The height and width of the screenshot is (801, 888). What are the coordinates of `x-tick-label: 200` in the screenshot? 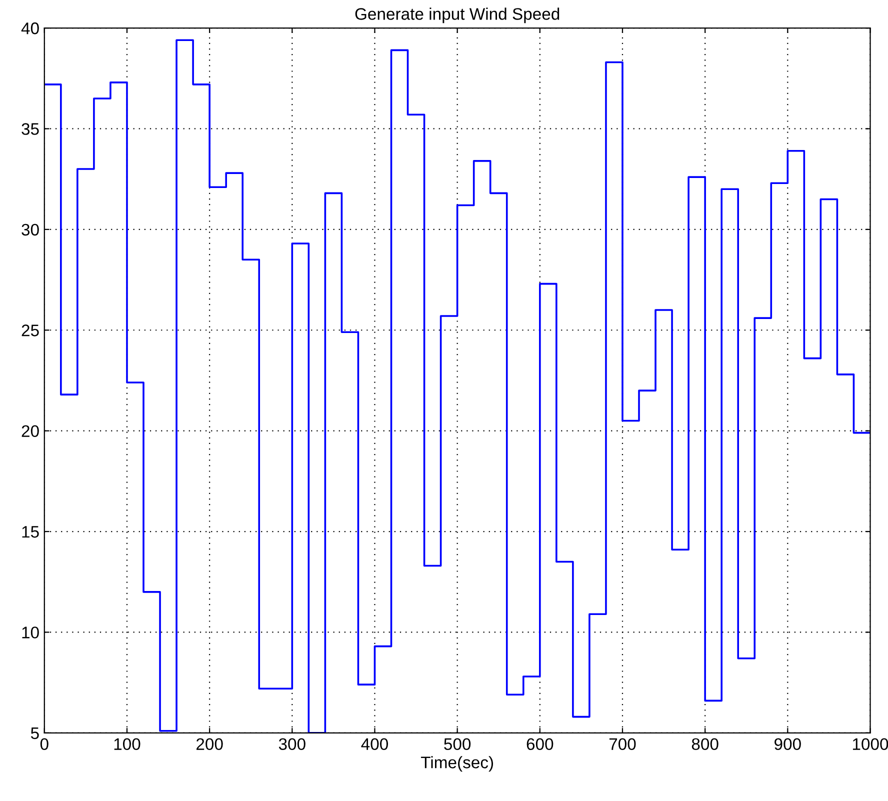 It's located at (209, 744).